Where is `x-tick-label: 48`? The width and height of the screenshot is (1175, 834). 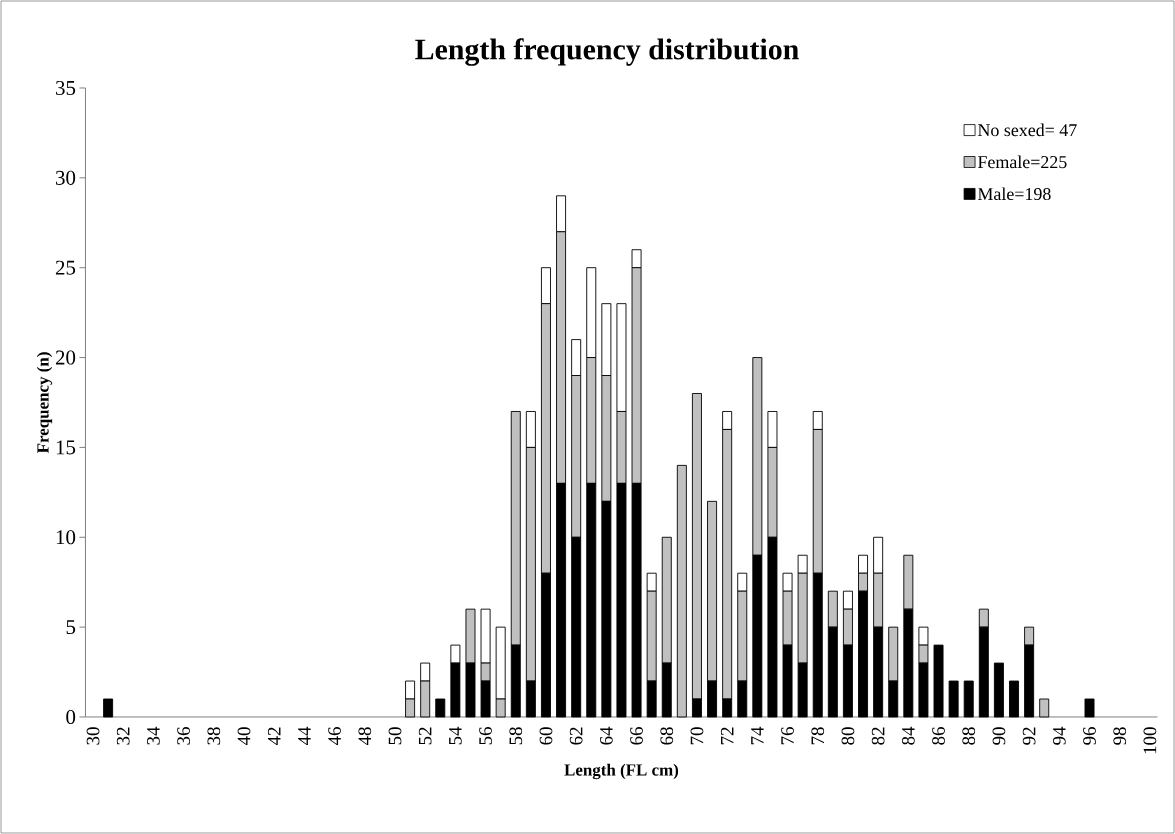 x-tick-label: 48 is located at coordinates (365, 736).